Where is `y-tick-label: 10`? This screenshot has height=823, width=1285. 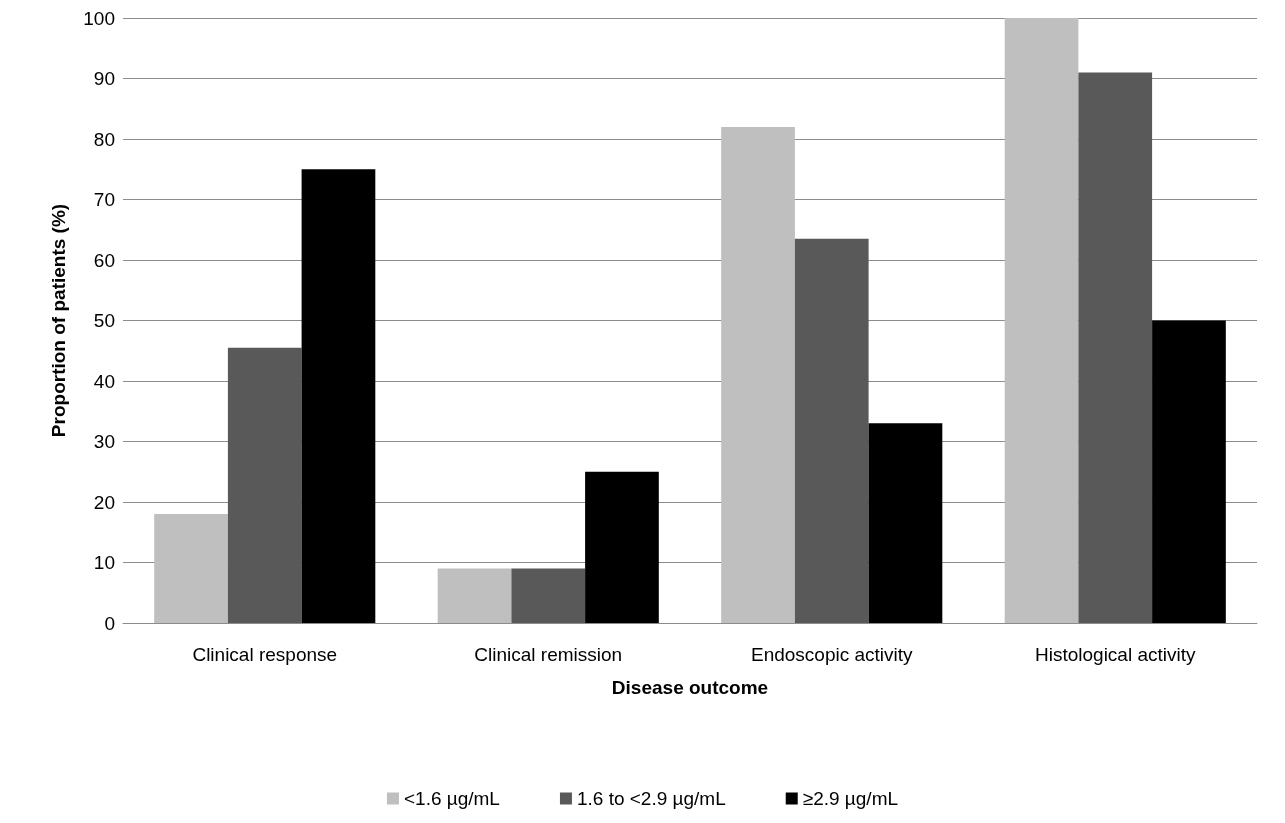
y-tick-label: 10 is located at coordinates (104, 562).